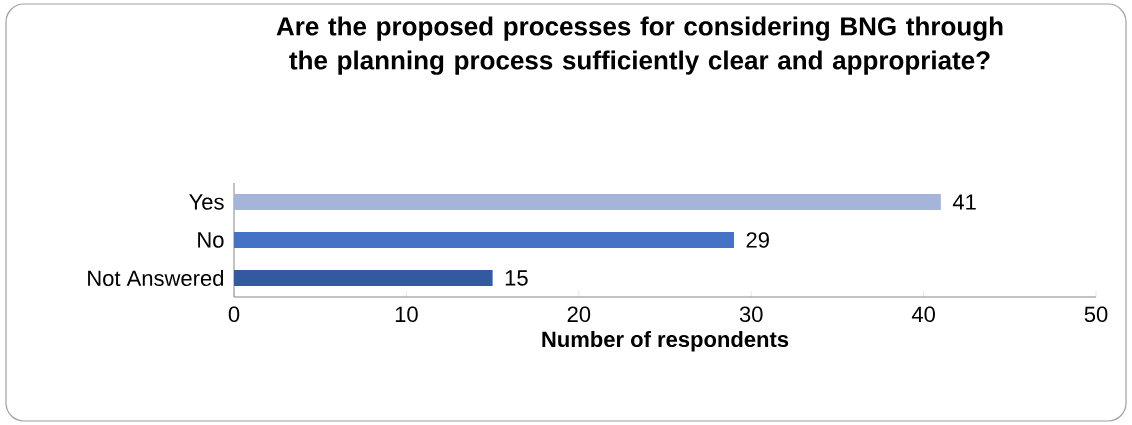 The height and width of the screenshot is (425, 1132). I want to click on y-tick-label: No, so click(211, 240).